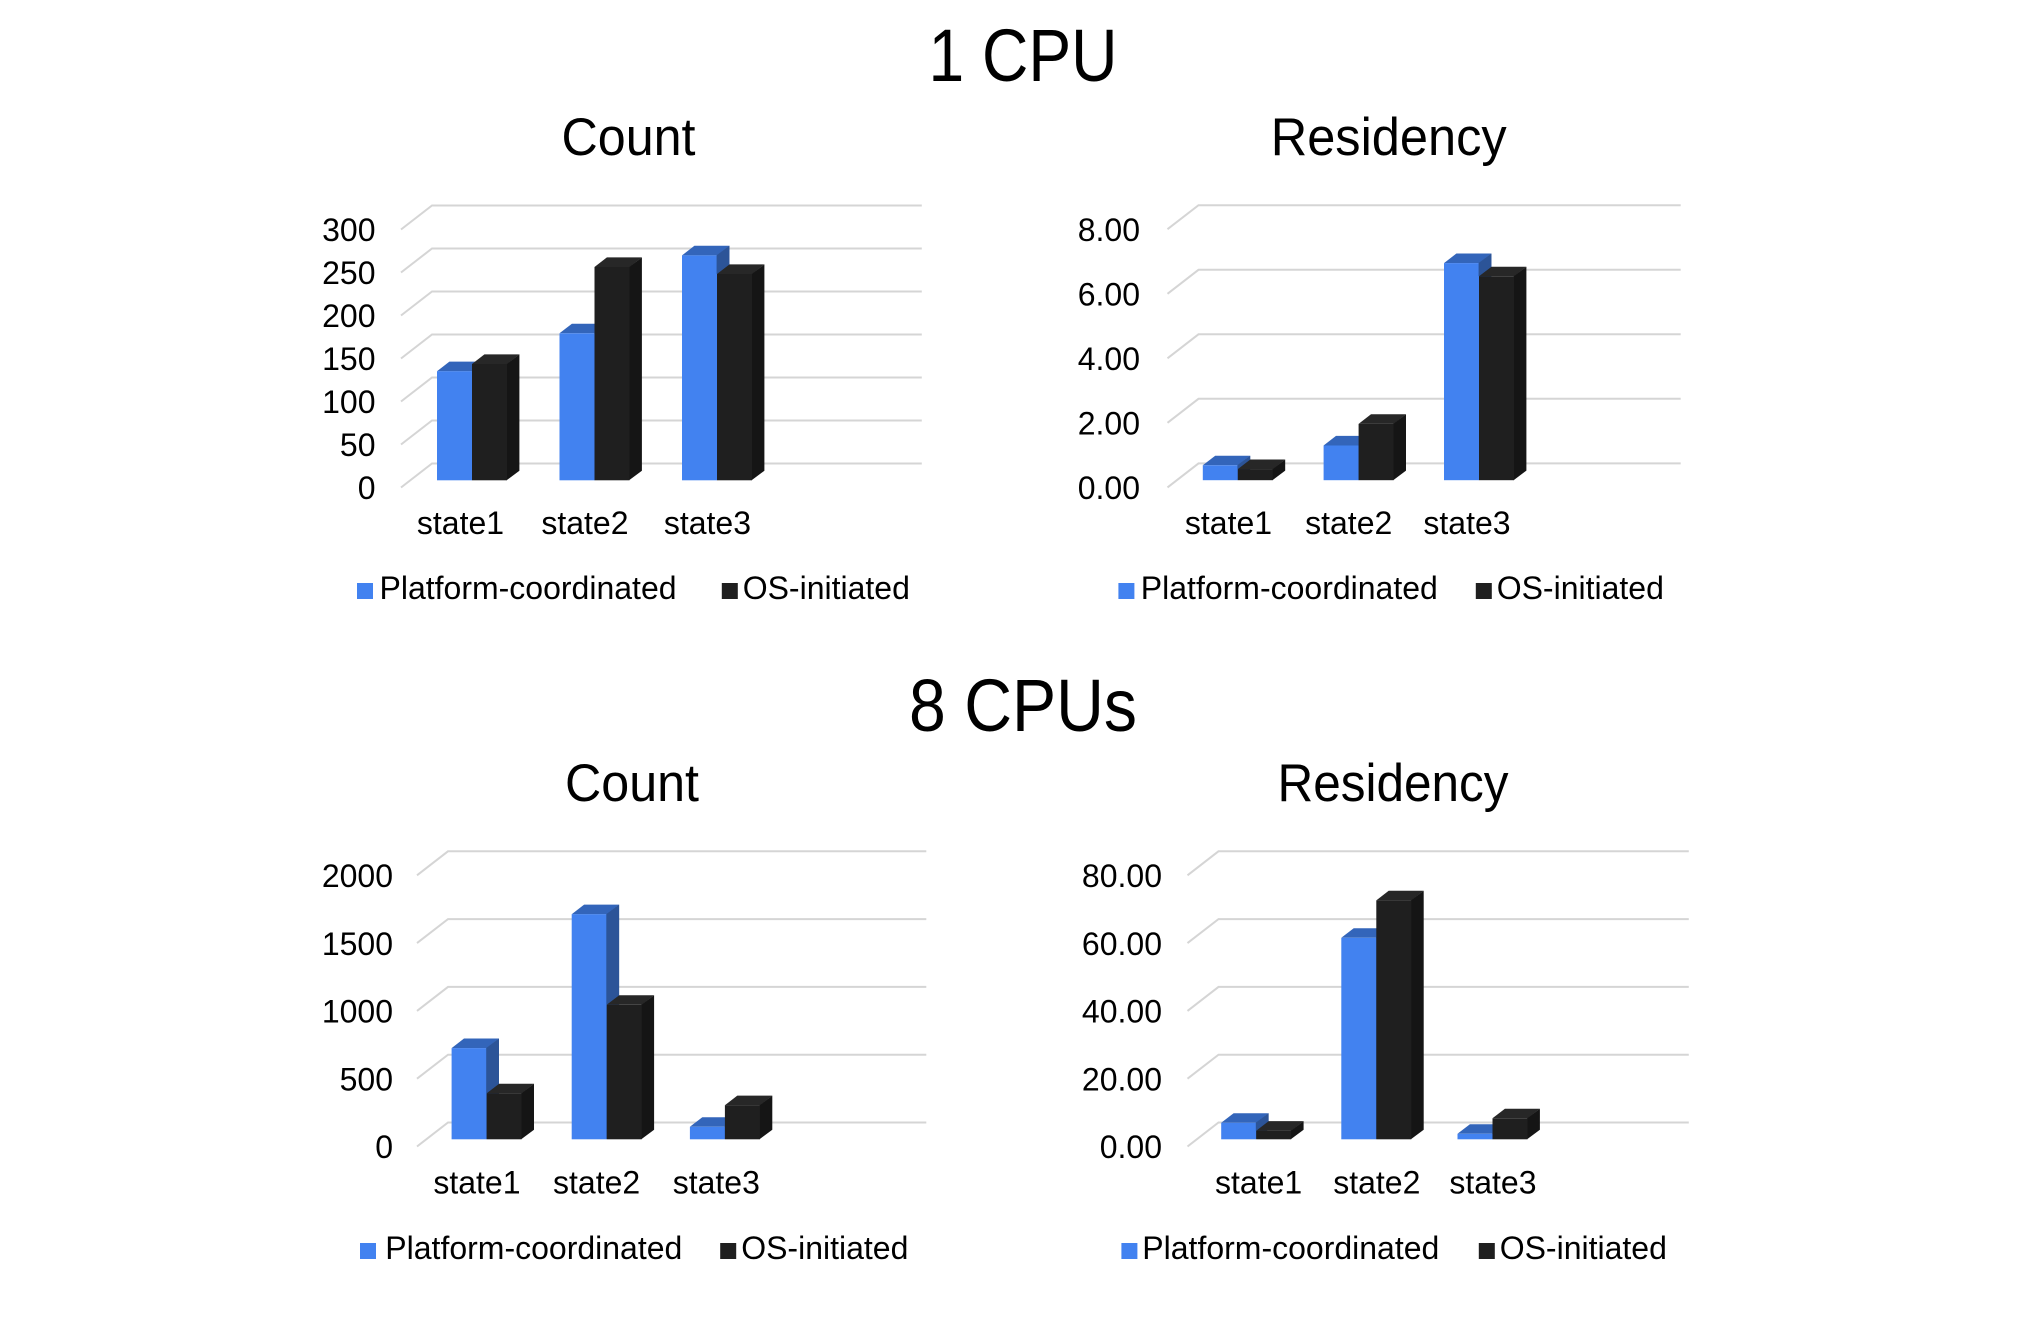 This screenshot has width=2040, height=1320. I want to click on svg-text: 40.00, so click(1122, 1012).